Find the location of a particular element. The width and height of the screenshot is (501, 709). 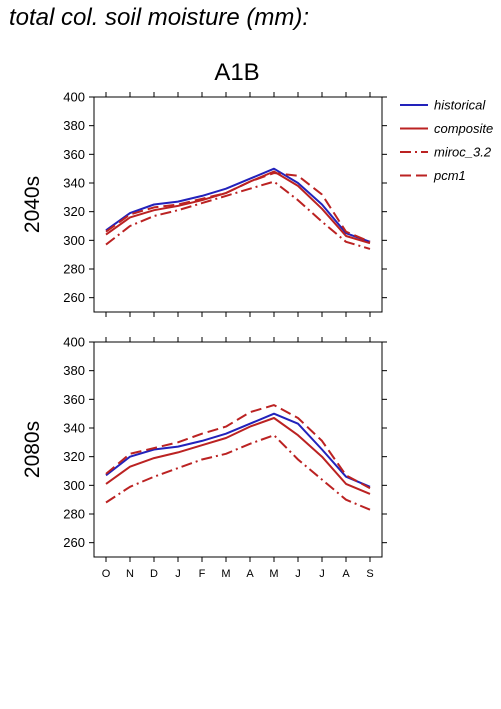

x-tick-label: O is located at coordinates (106, 574).